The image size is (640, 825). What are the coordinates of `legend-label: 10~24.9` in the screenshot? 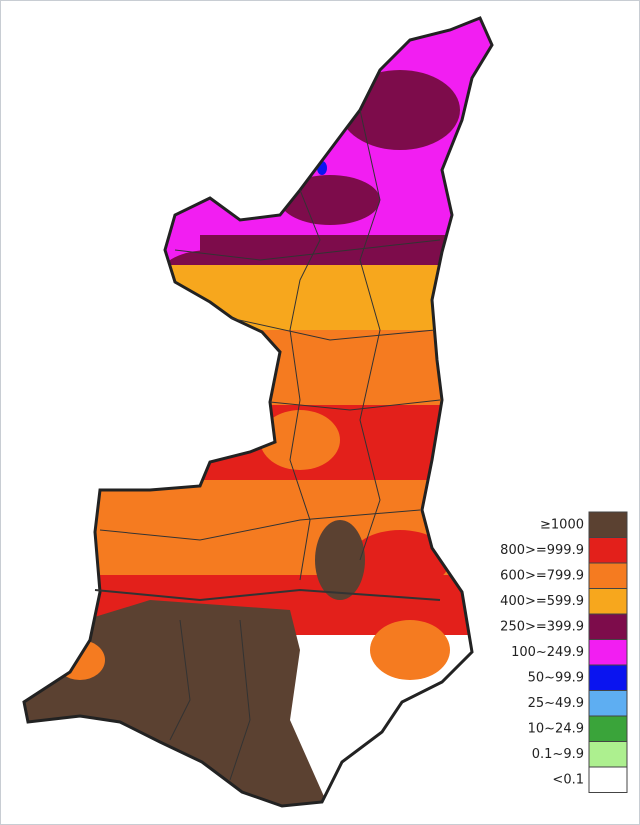 It's located at (556, 728).